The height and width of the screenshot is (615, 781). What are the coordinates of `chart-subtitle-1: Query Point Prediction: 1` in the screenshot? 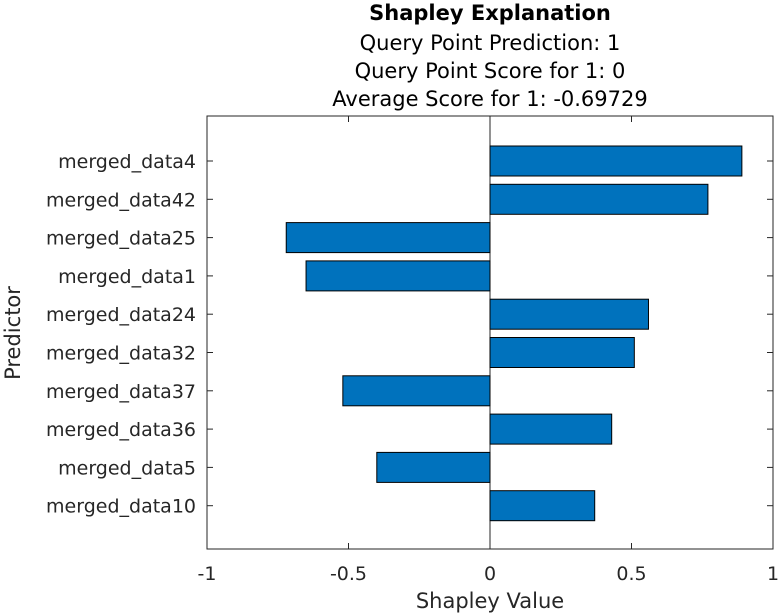 It's located at (490, 43).